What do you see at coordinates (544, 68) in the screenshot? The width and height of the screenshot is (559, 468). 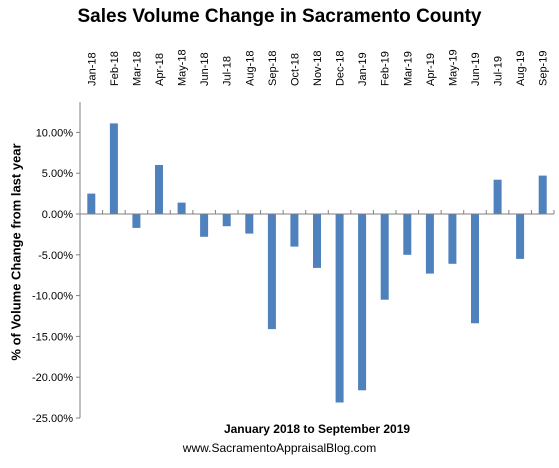 I see `x-tick-label: Sep-19` at bounding box center [544, 68].